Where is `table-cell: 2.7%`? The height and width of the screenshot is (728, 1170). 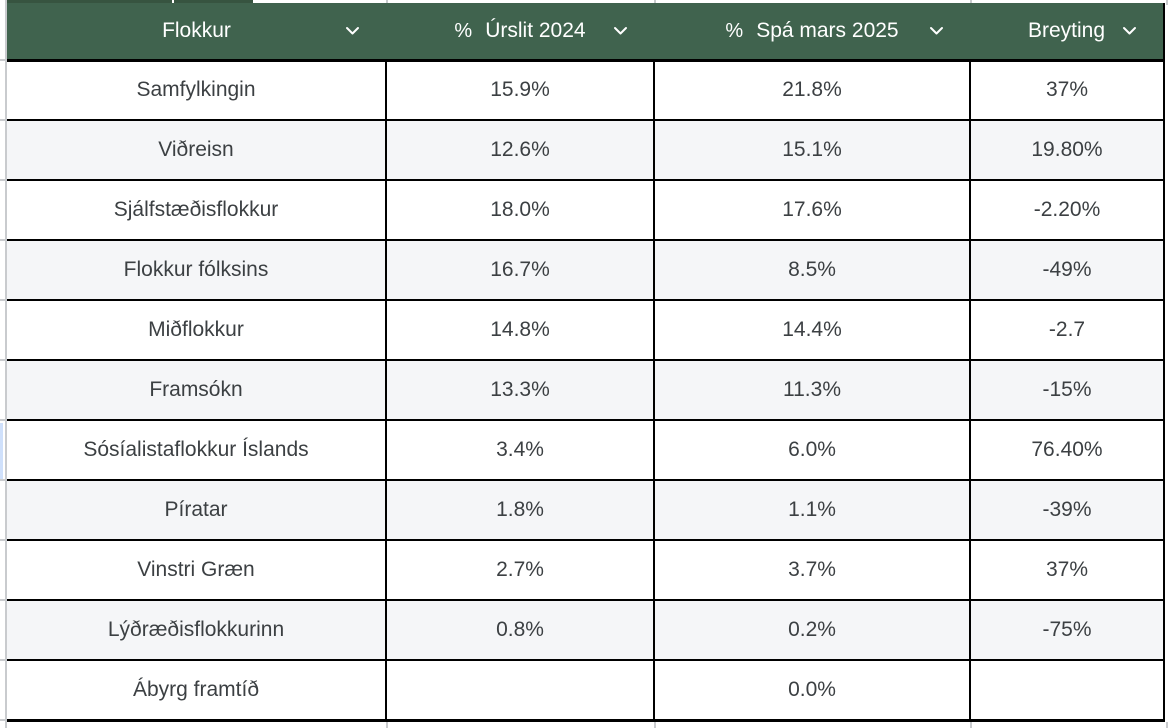 table-cell: 2.7% is located at coordinates (520, 570).